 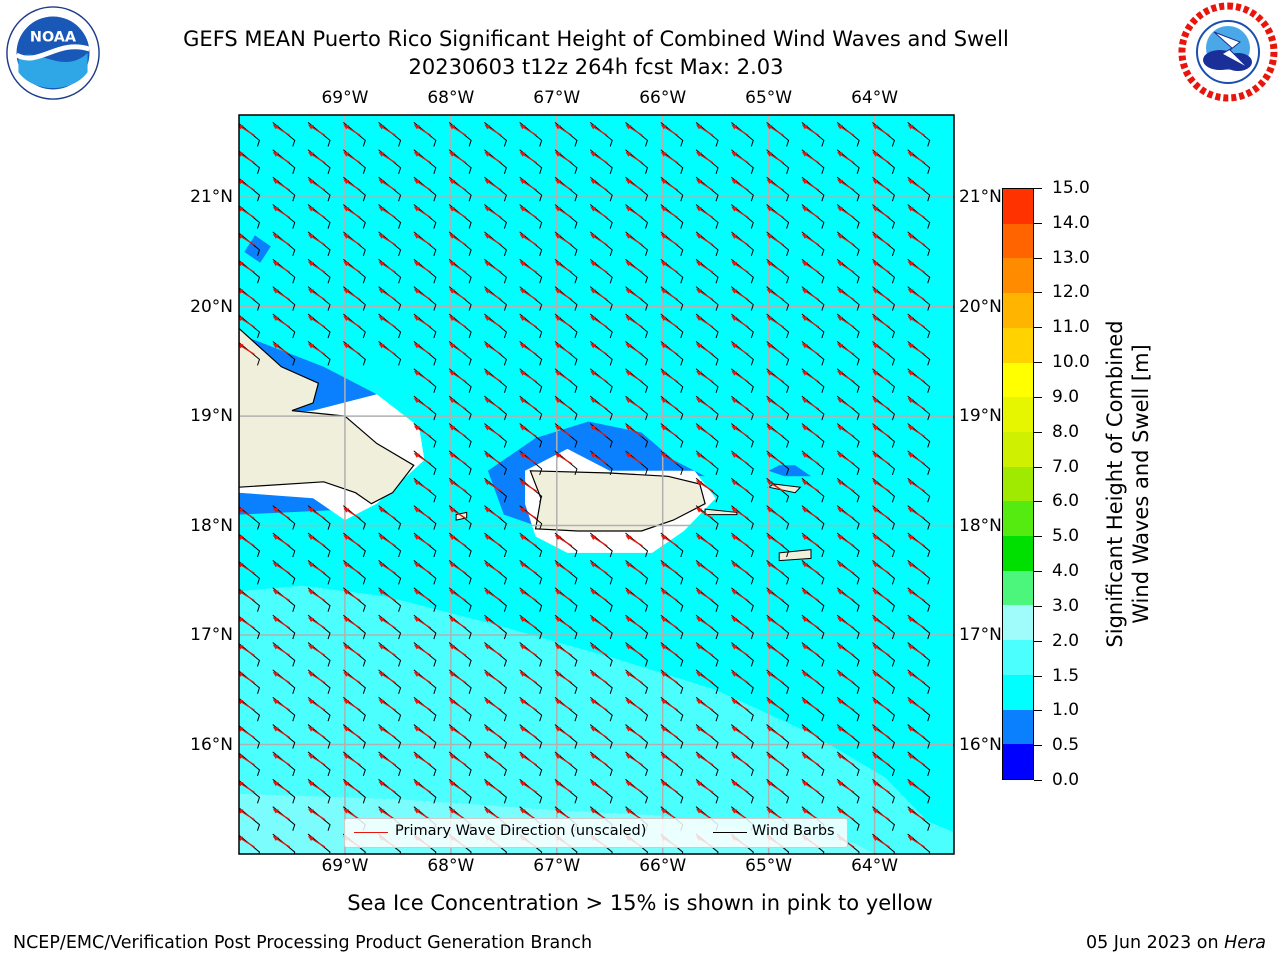 What do you see at coordinates (53, 37) in the screenshot?
I see `noaa-logo-text: NOAA` at bounding box center [53, 37].